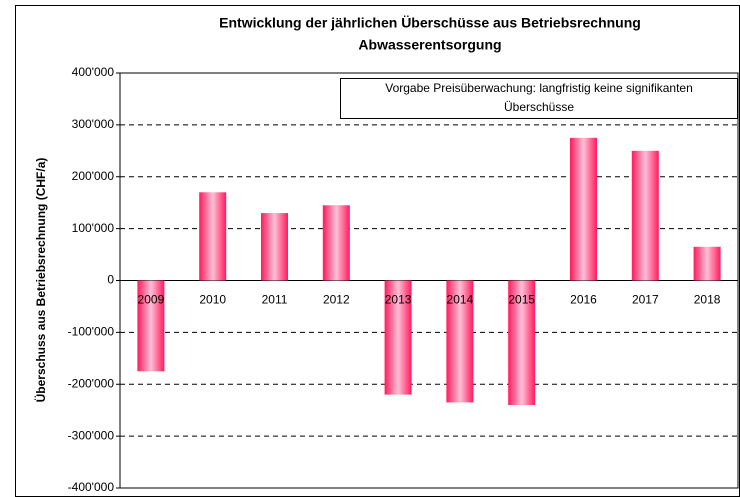 The width and height of the screenshot is (740, 497). Describe the element at coordinates (460, 300) in the screenshot. I see `x-tick-label: 2014` at that location.